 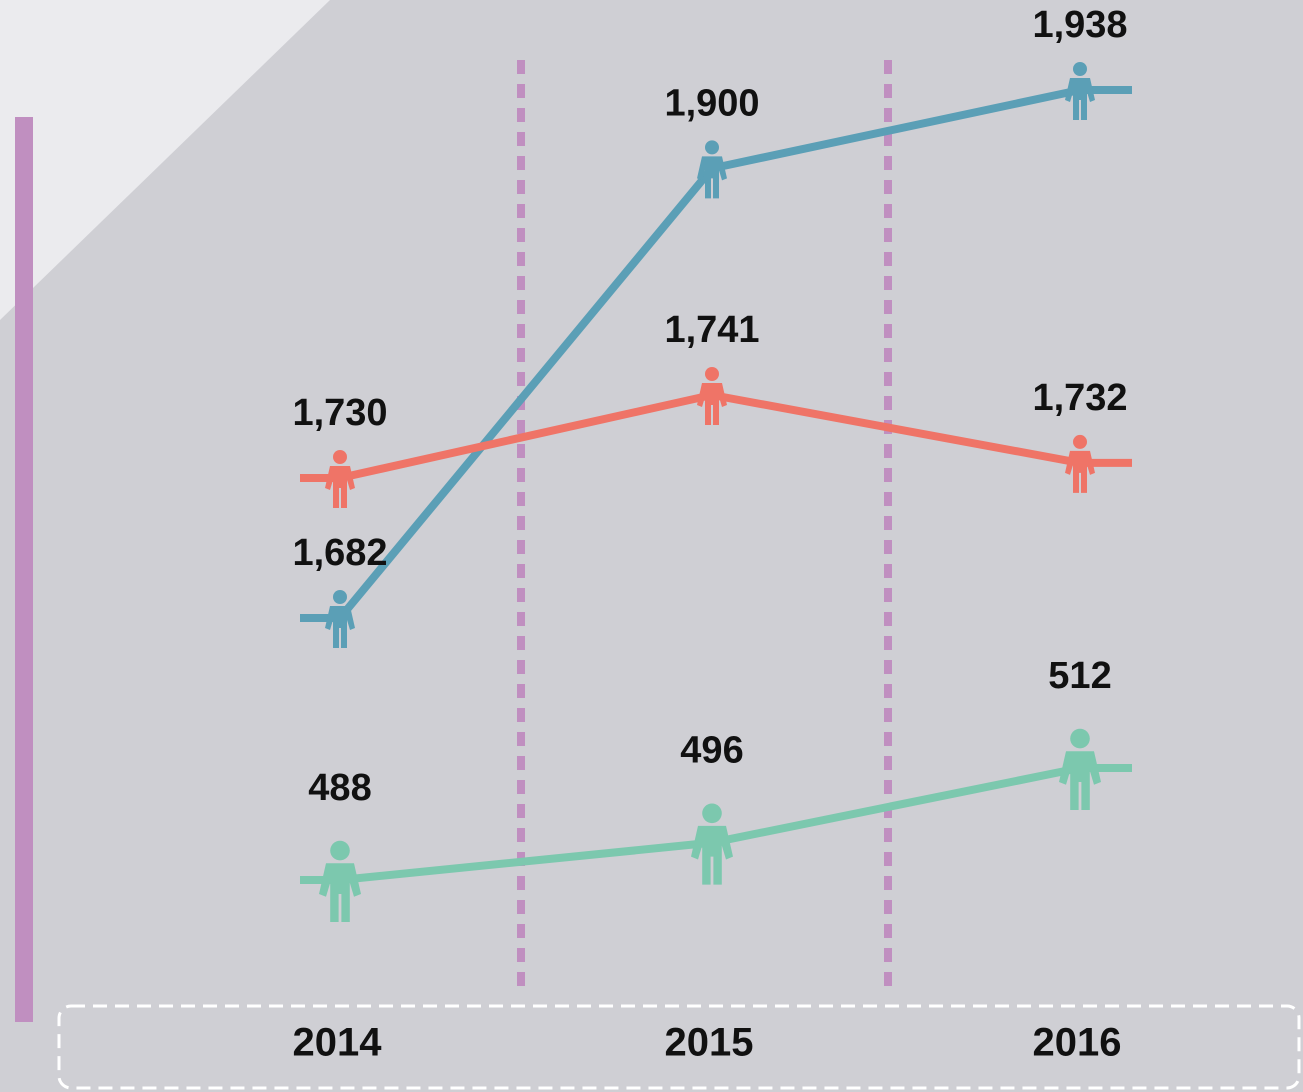 I want to click on value-label: 1,741, so click(x=711, y=330).